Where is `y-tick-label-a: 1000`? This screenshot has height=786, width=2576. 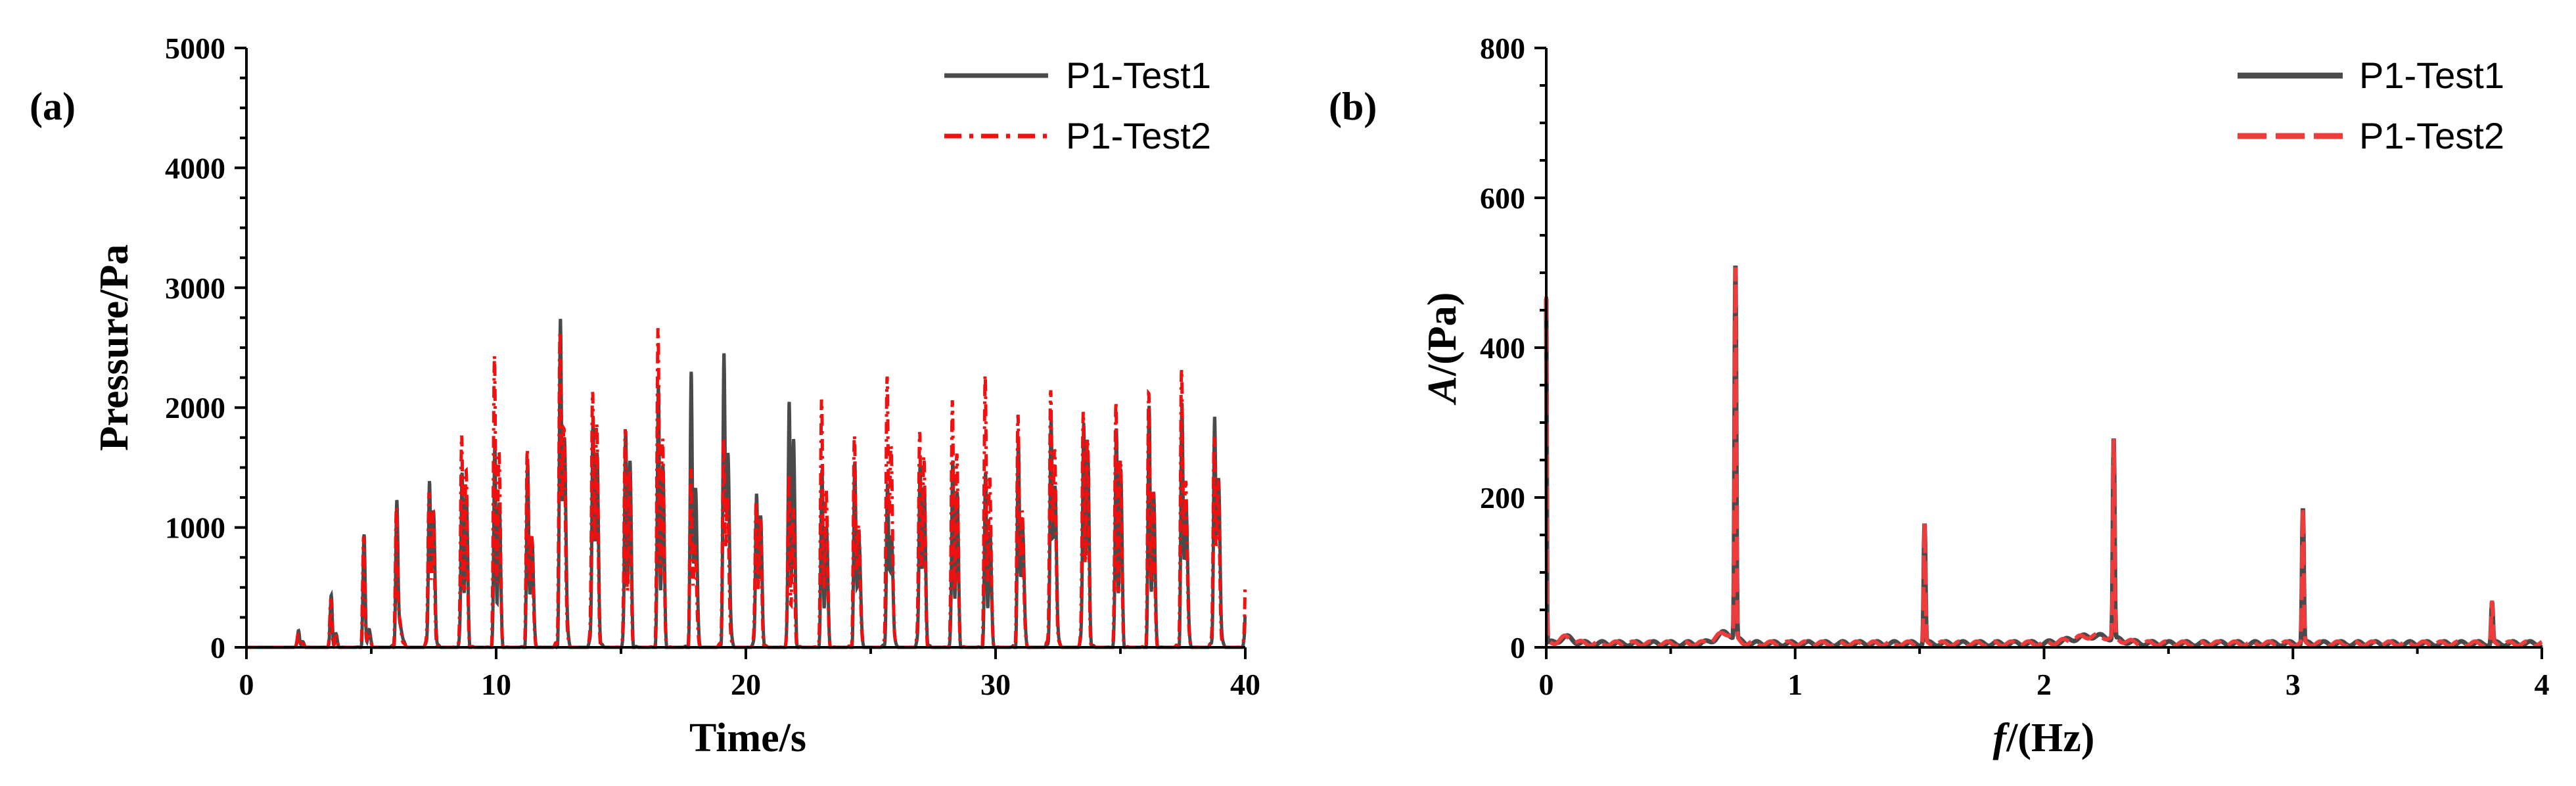
y-tick-label-a: 1000 is located at coordinates (195, 528).